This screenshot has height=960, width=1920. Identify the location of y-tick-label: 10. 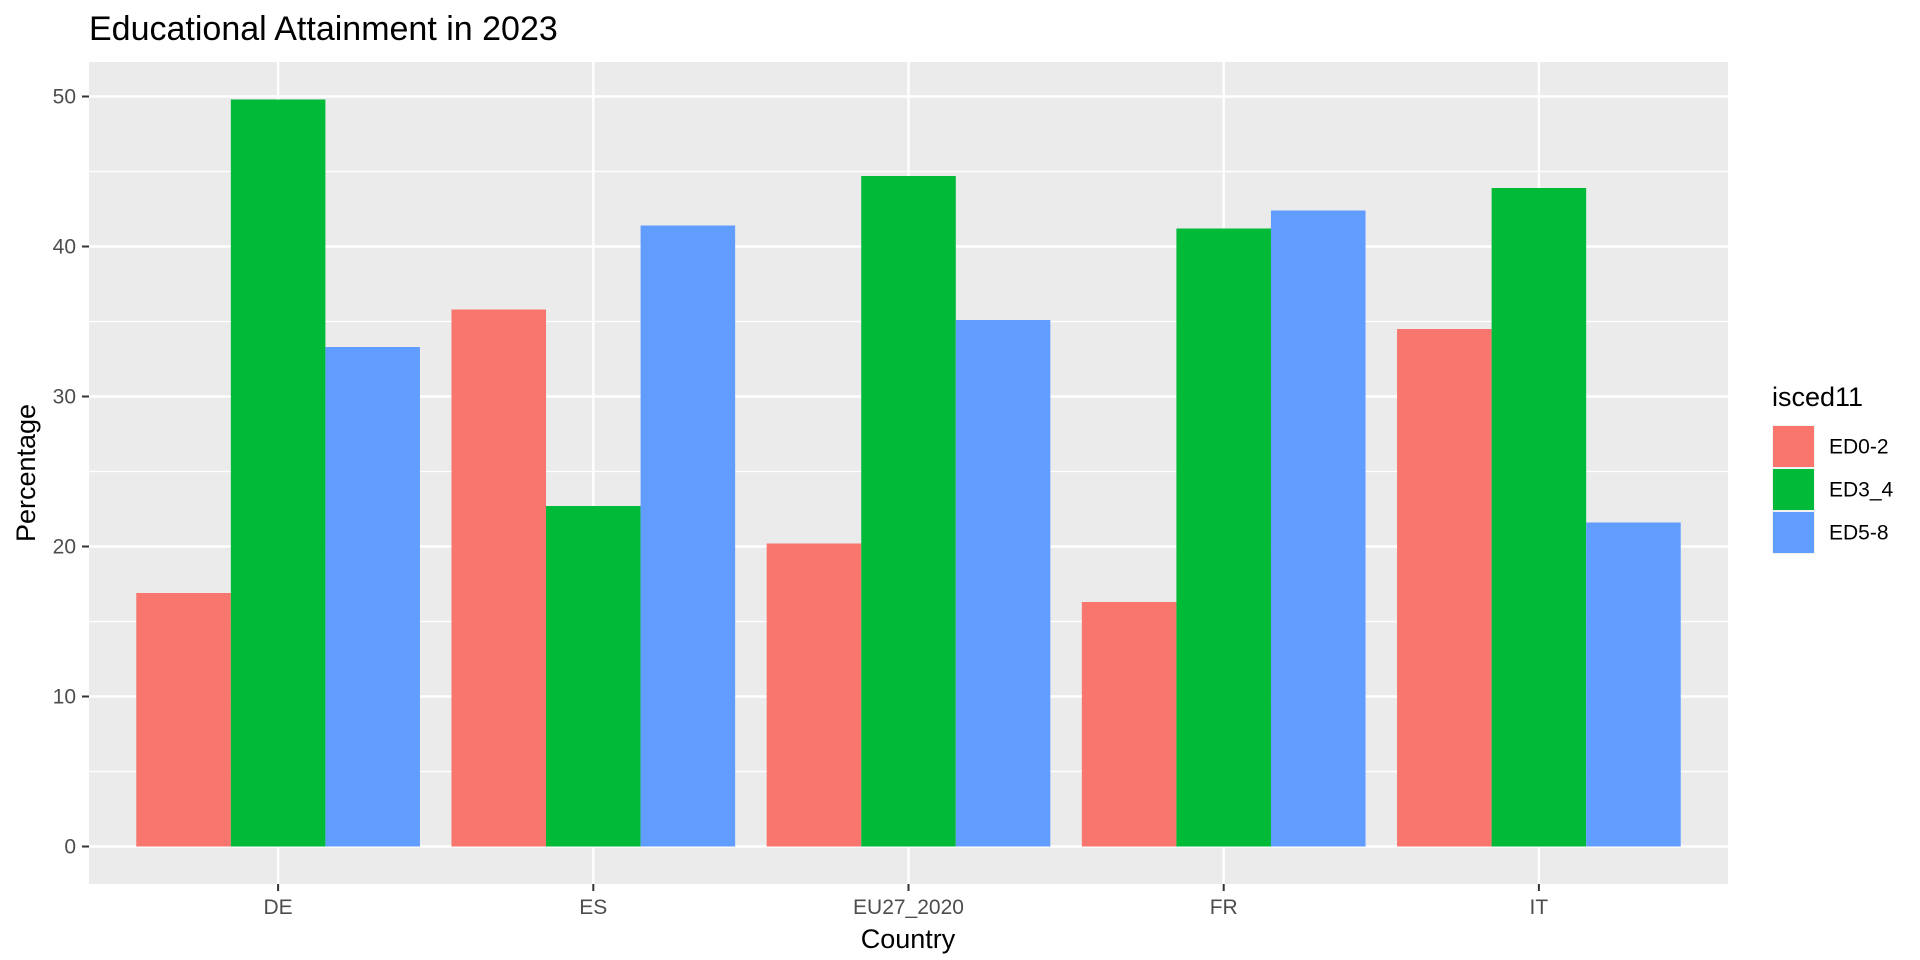
(64, 697).